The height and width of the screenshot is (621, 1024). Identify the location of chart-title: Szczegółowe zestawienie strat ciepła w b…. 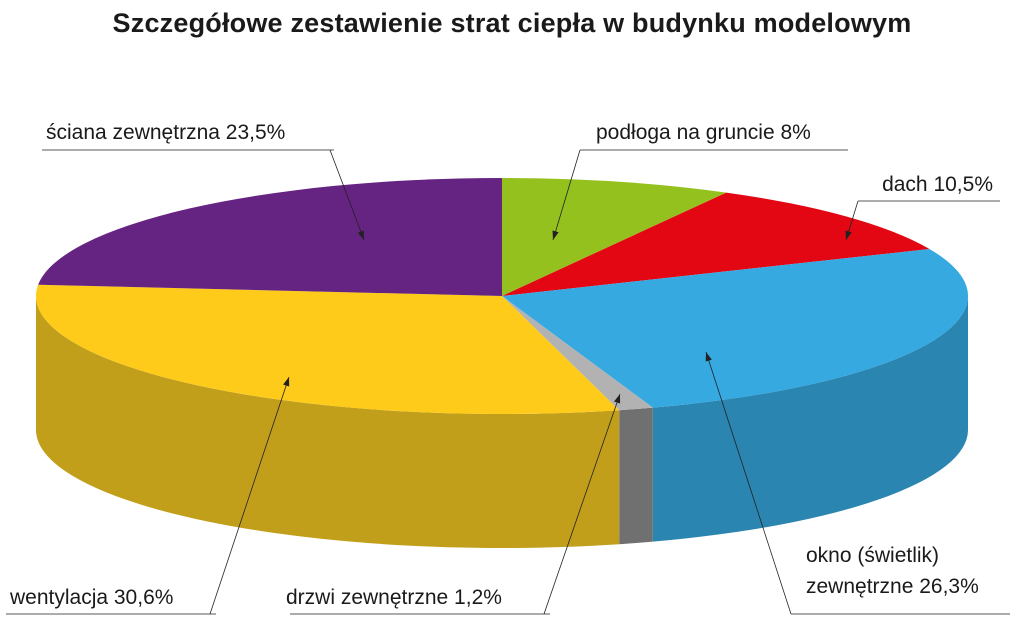
(512, 23).